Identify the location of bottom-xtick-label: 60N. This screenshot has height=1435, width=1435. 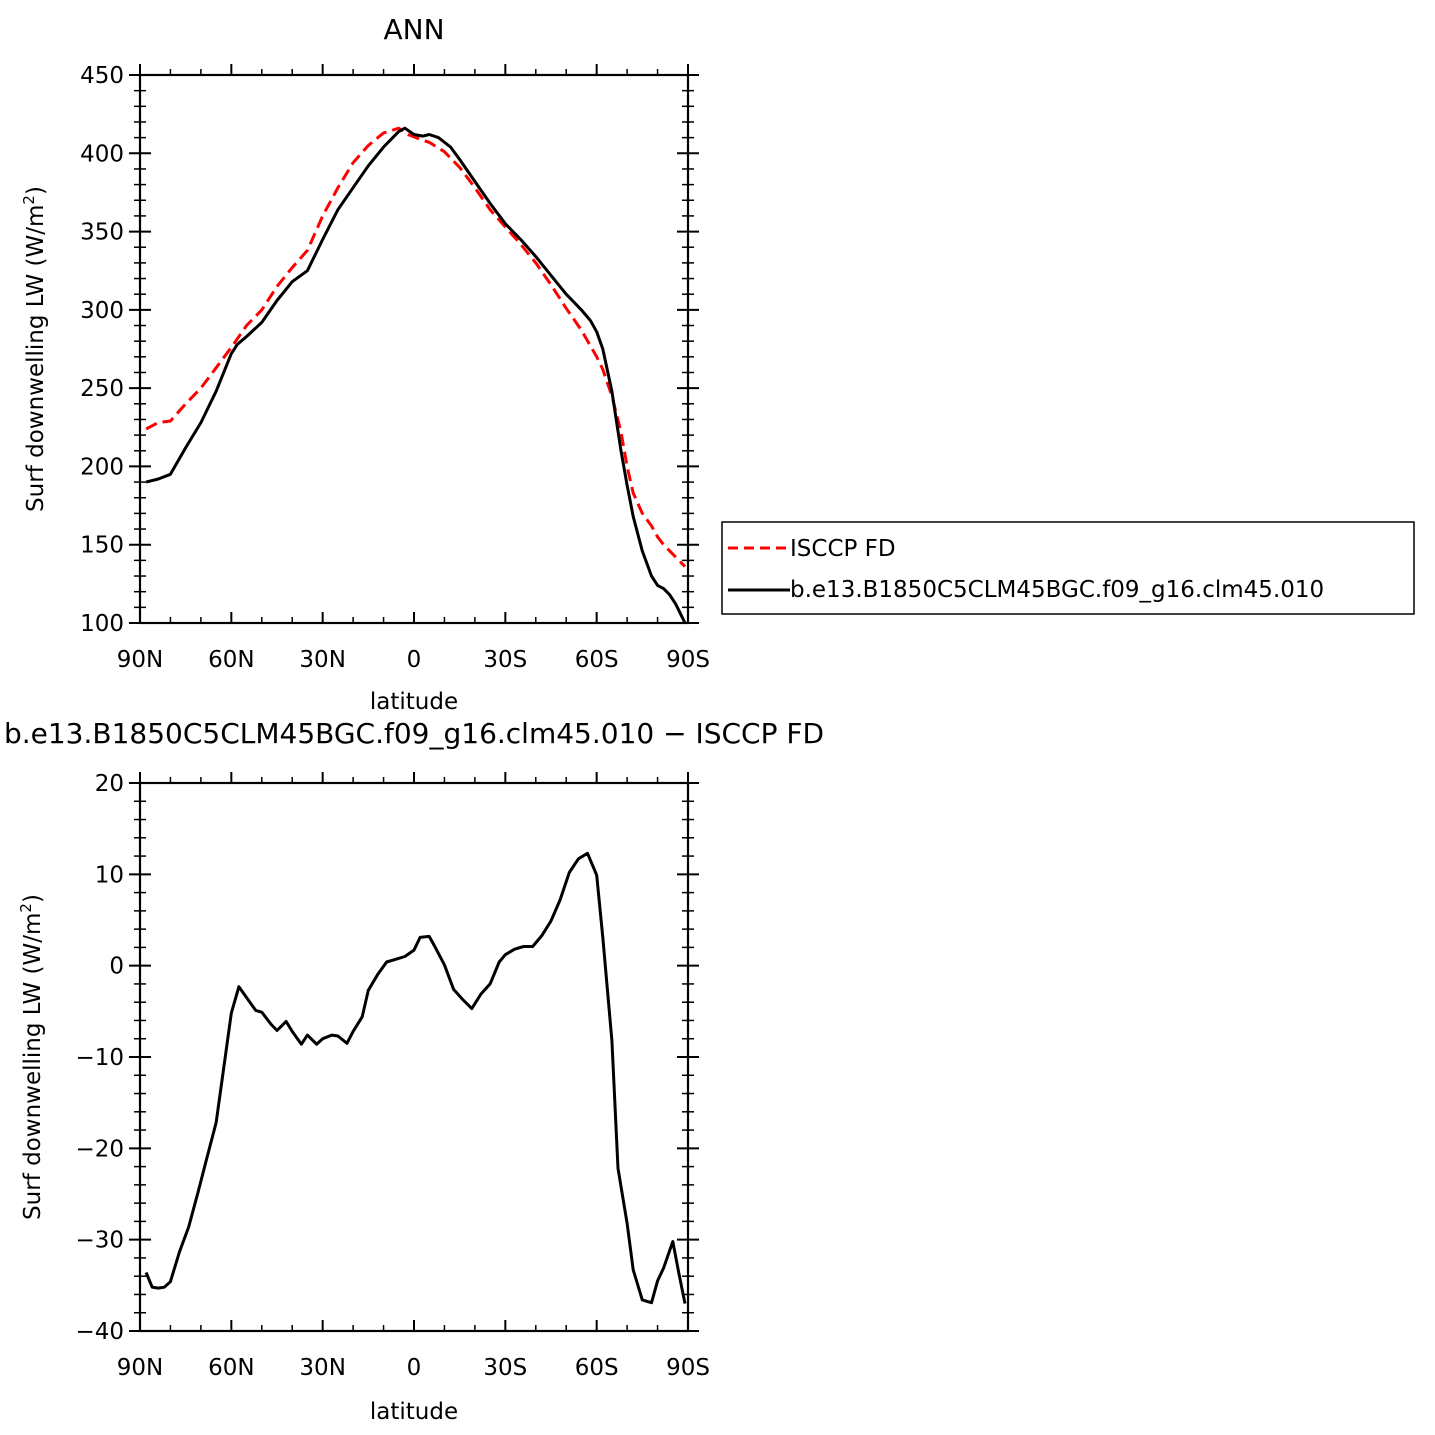
(231, 1368).